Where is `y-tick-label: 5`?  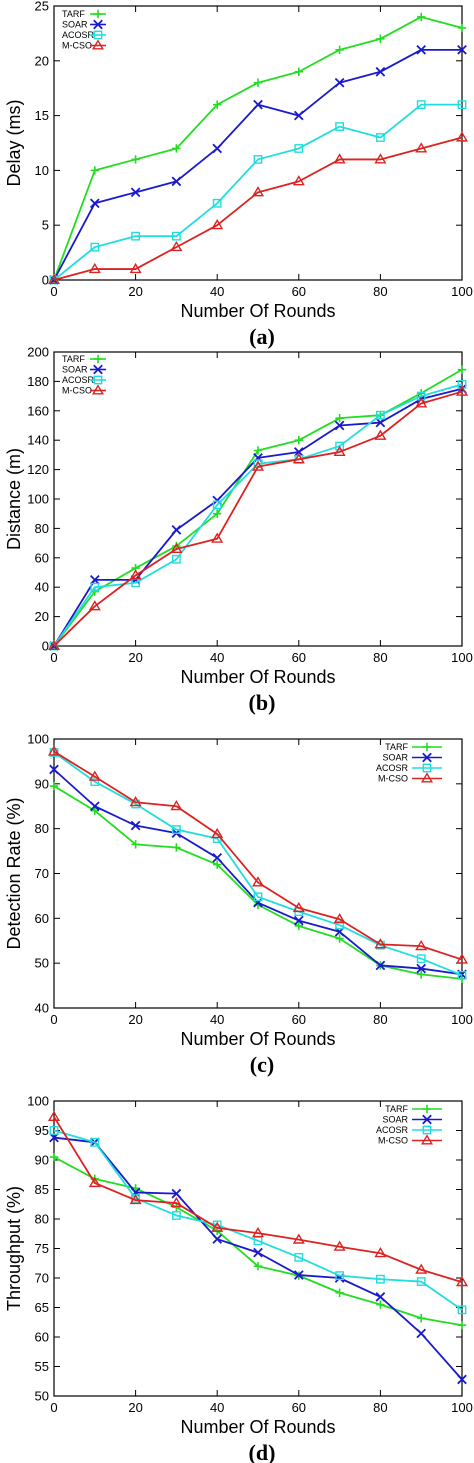
y-tick-label: 5 is located at coordinates (45, 225).